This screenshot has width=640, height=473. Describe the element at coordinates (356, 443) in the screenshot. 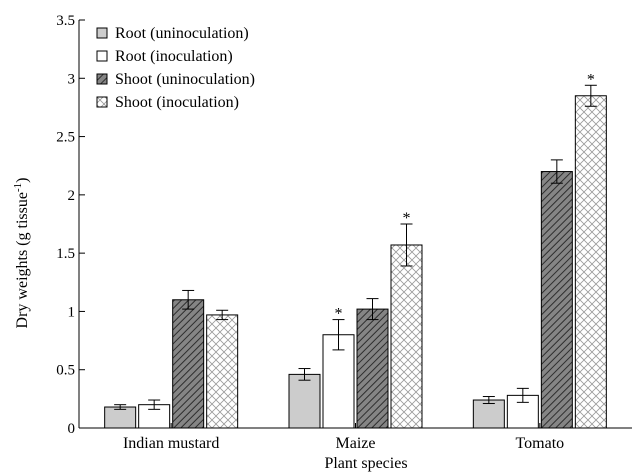

I see `x-category-label: Maize` at that location.